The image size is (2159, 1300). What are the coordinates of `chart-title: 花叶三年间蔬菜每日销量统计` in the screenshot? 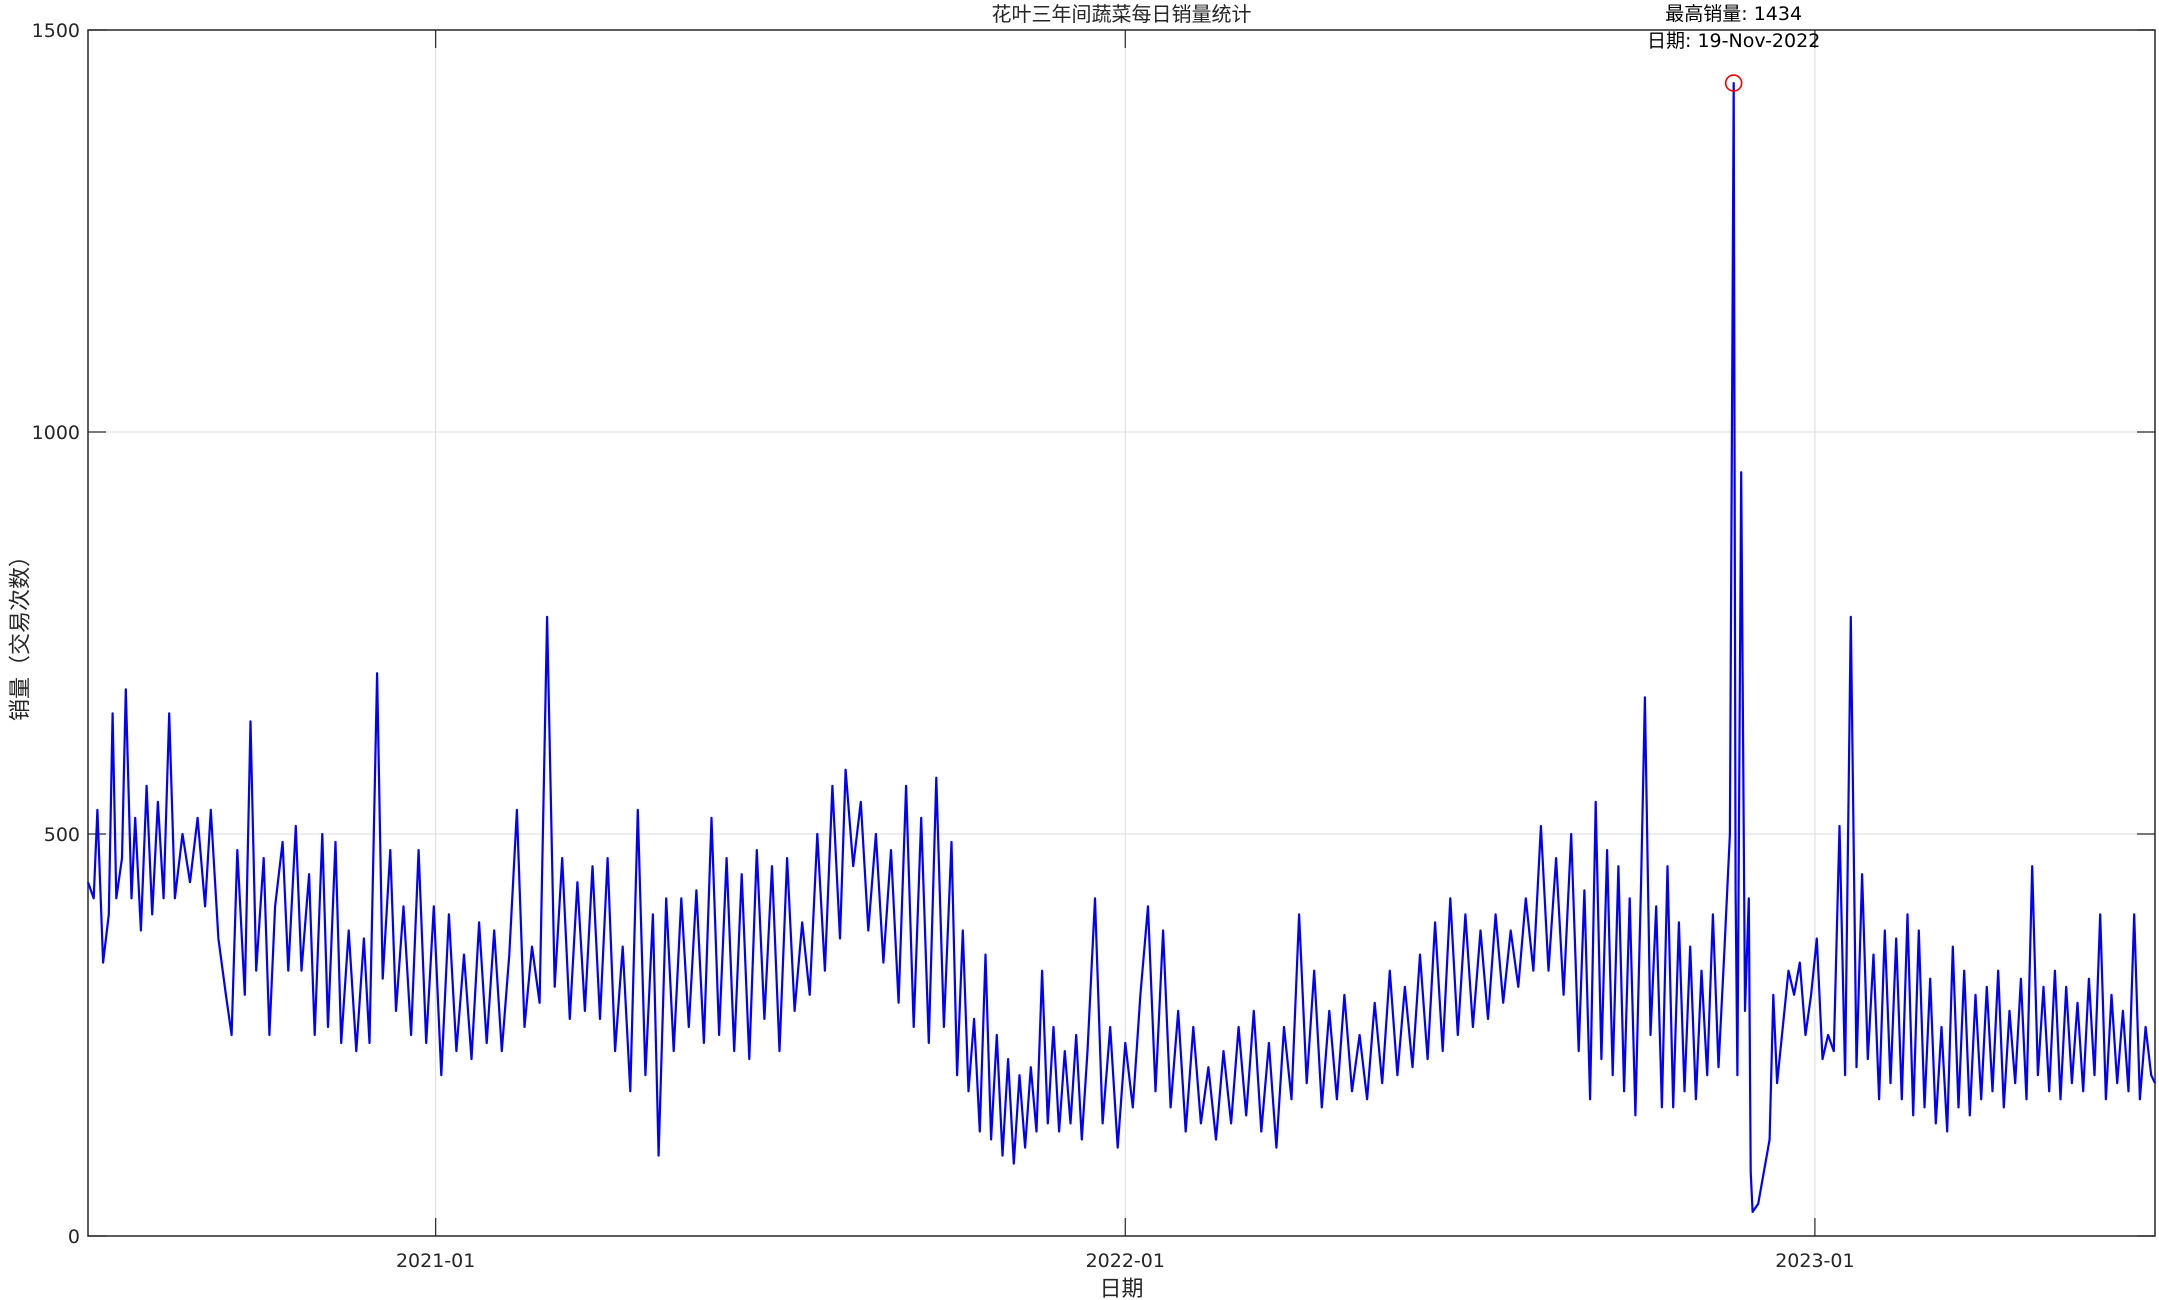 It's located at (1122, 14).